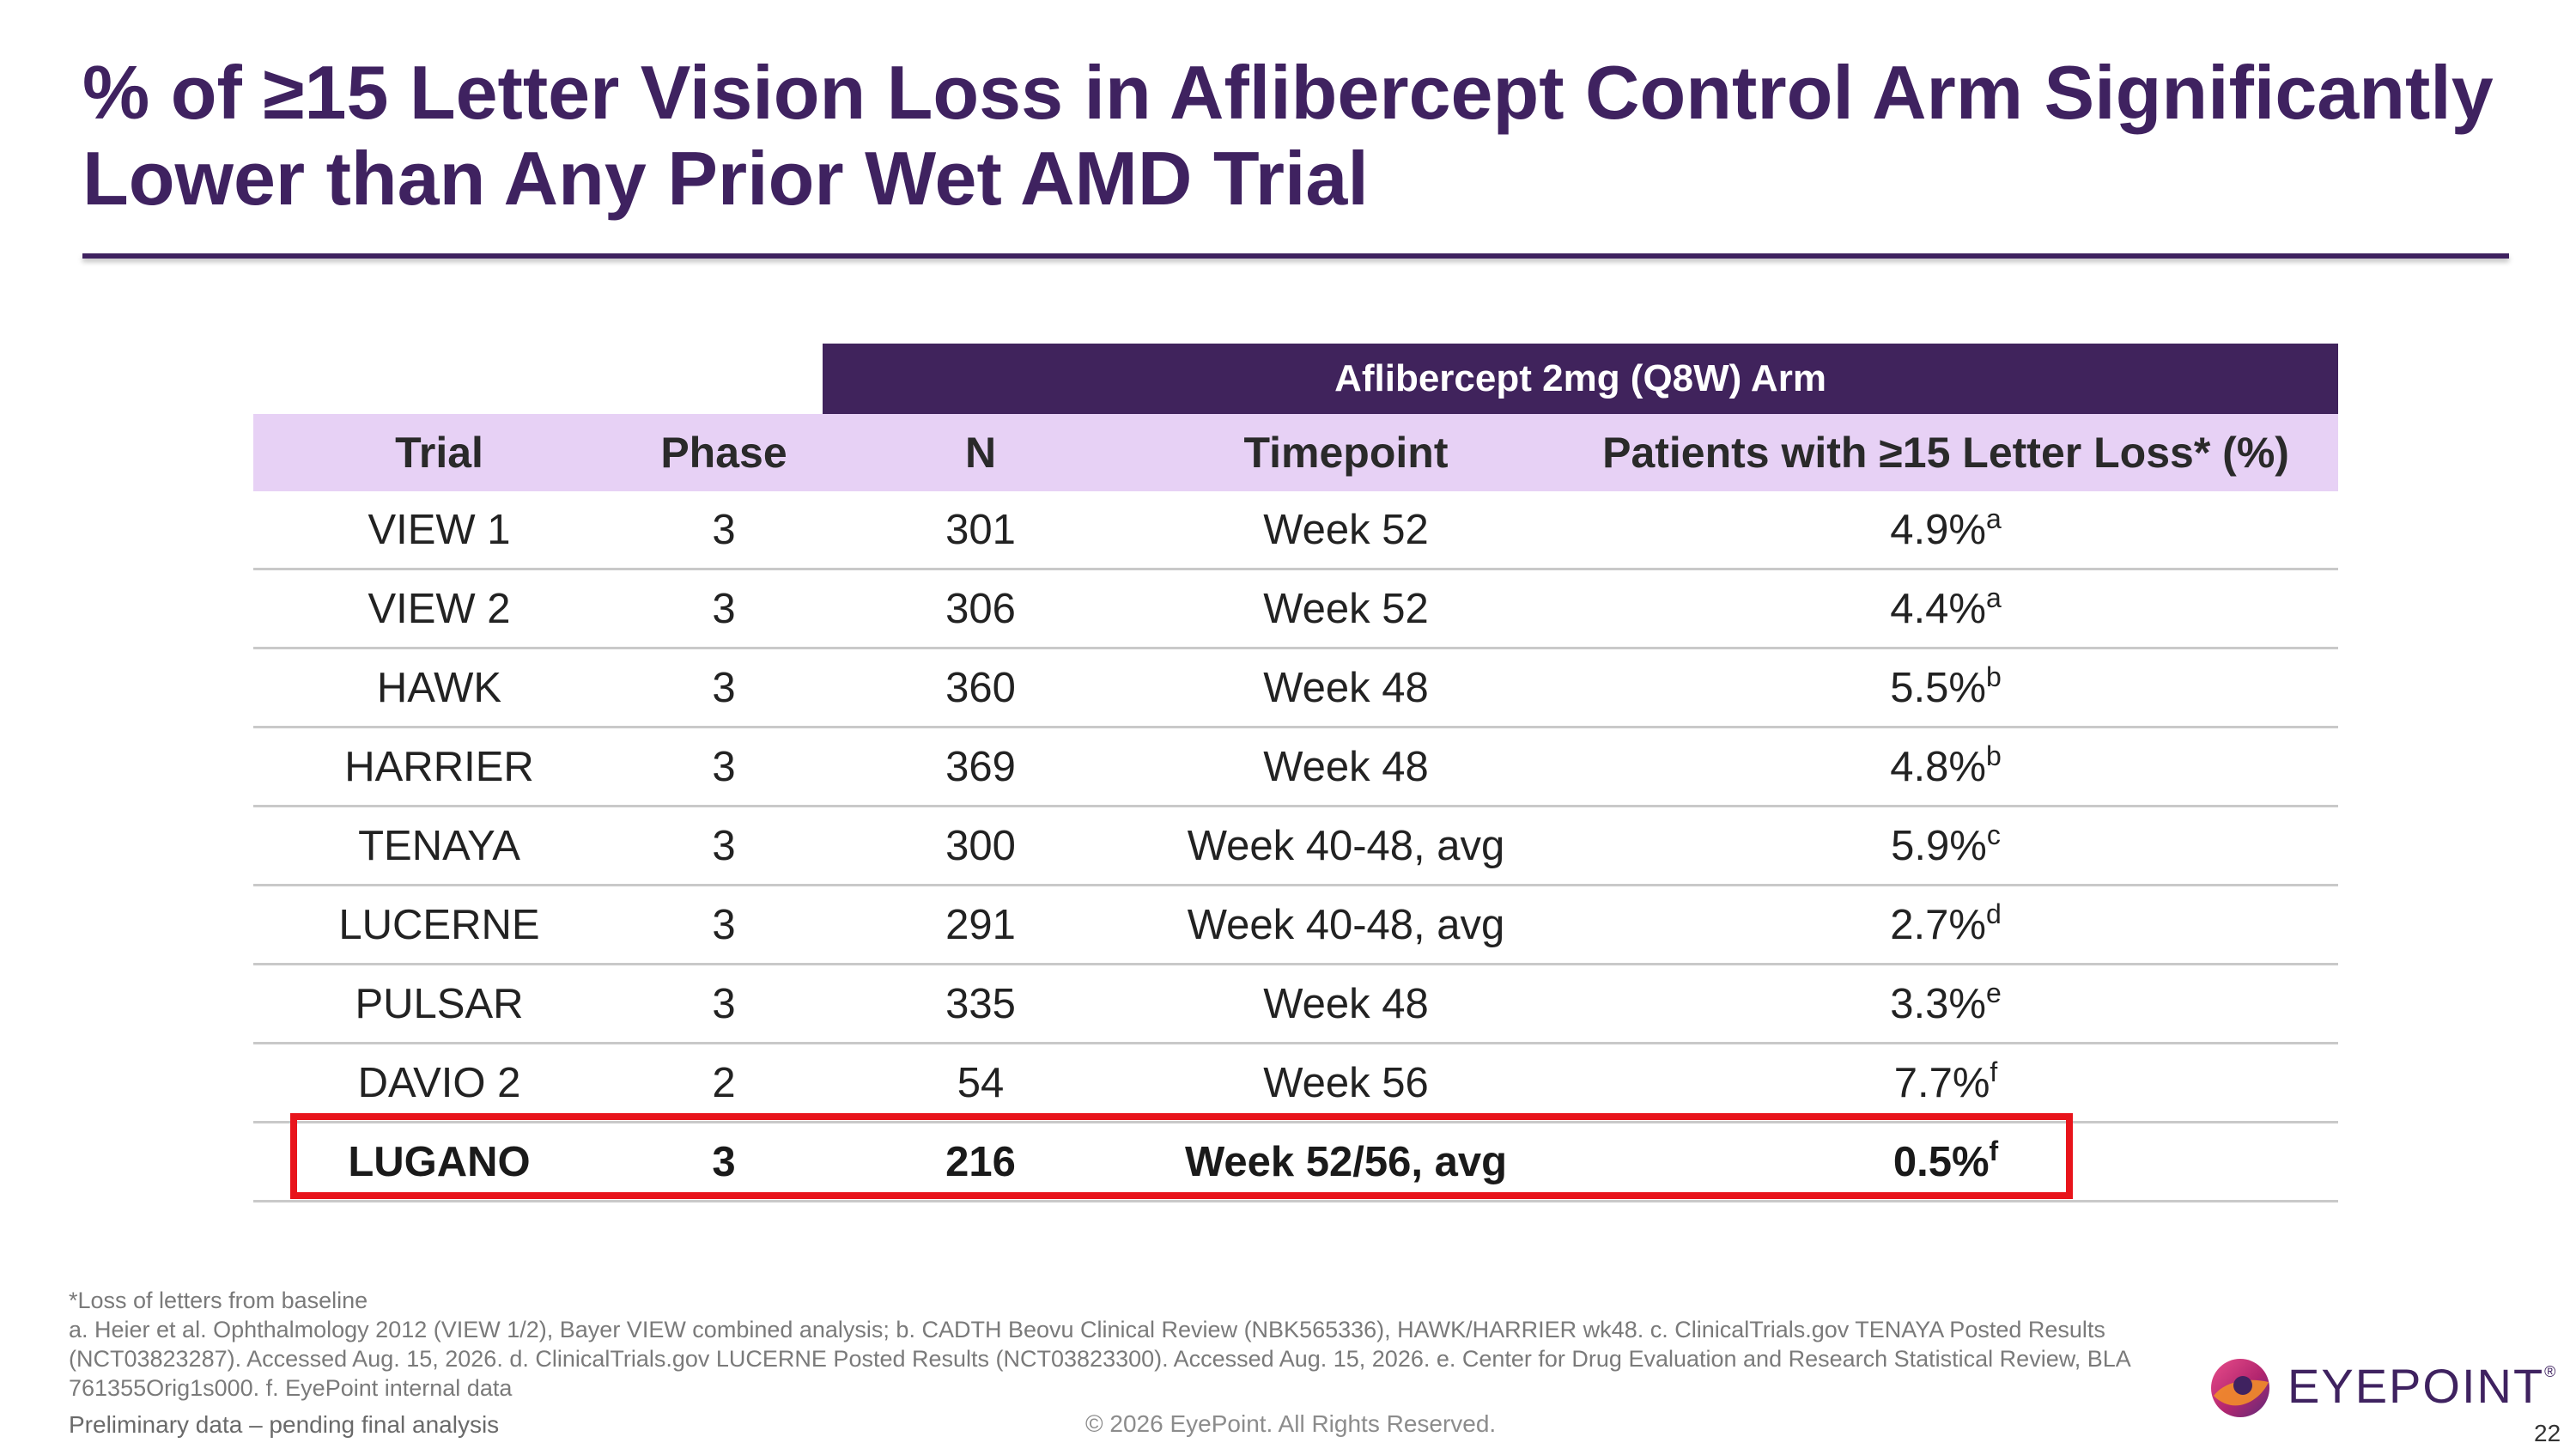 This screenshot has width=2576, height=1449. I want to click on cell-trial: HARRIER, so click(439, 767).